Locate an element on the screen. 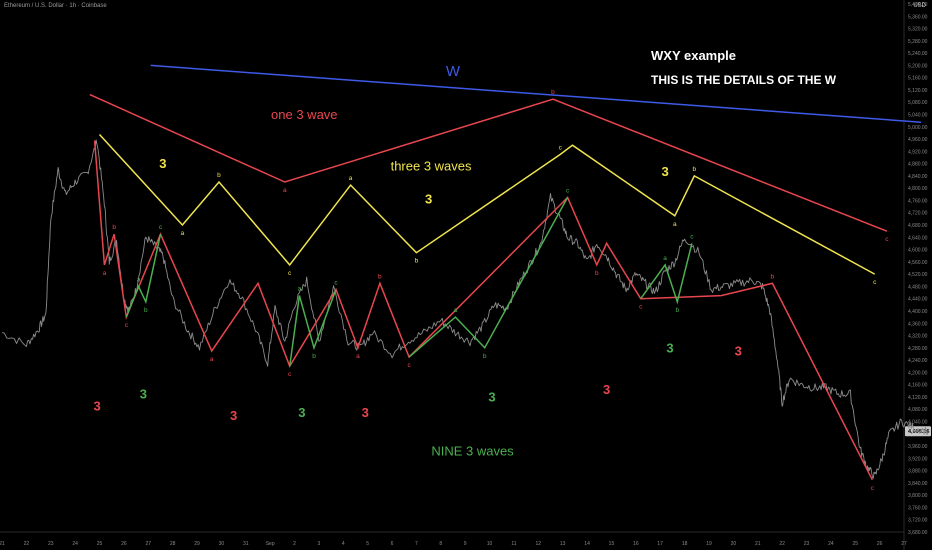  x-tick-label: 11 is located at coordinates (513, 544).